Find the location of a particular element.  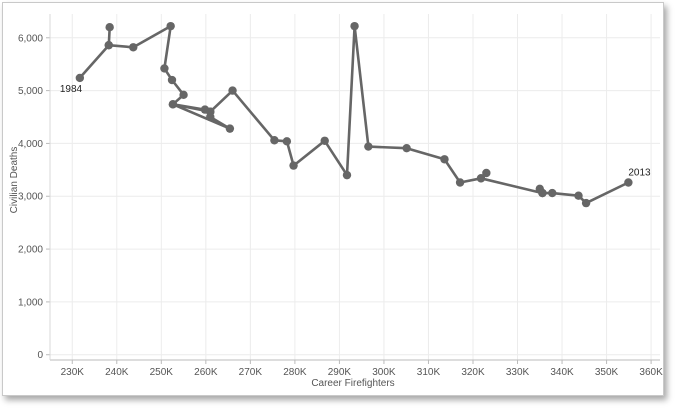

y-tick-label: 5,000 is located at coordinates (30, 91).